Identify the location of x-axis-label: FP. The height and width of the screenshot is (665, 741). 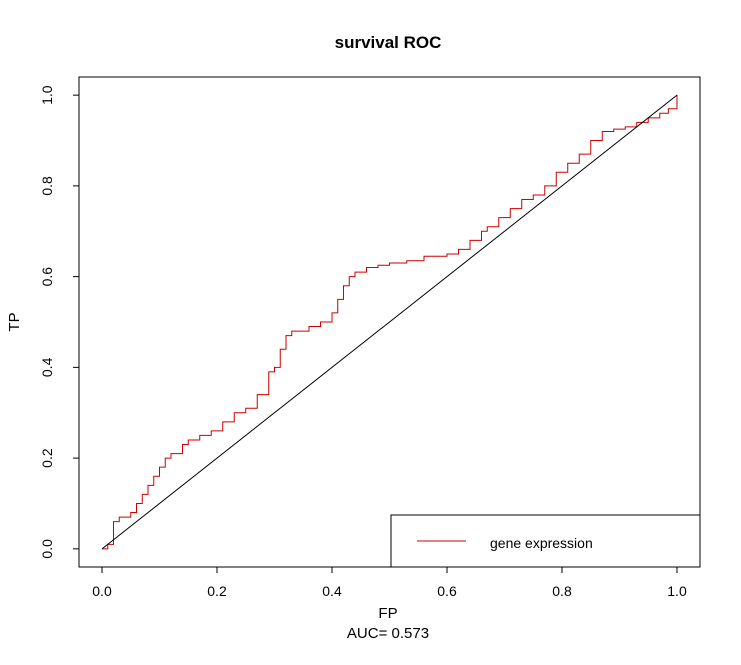
(387, 613).